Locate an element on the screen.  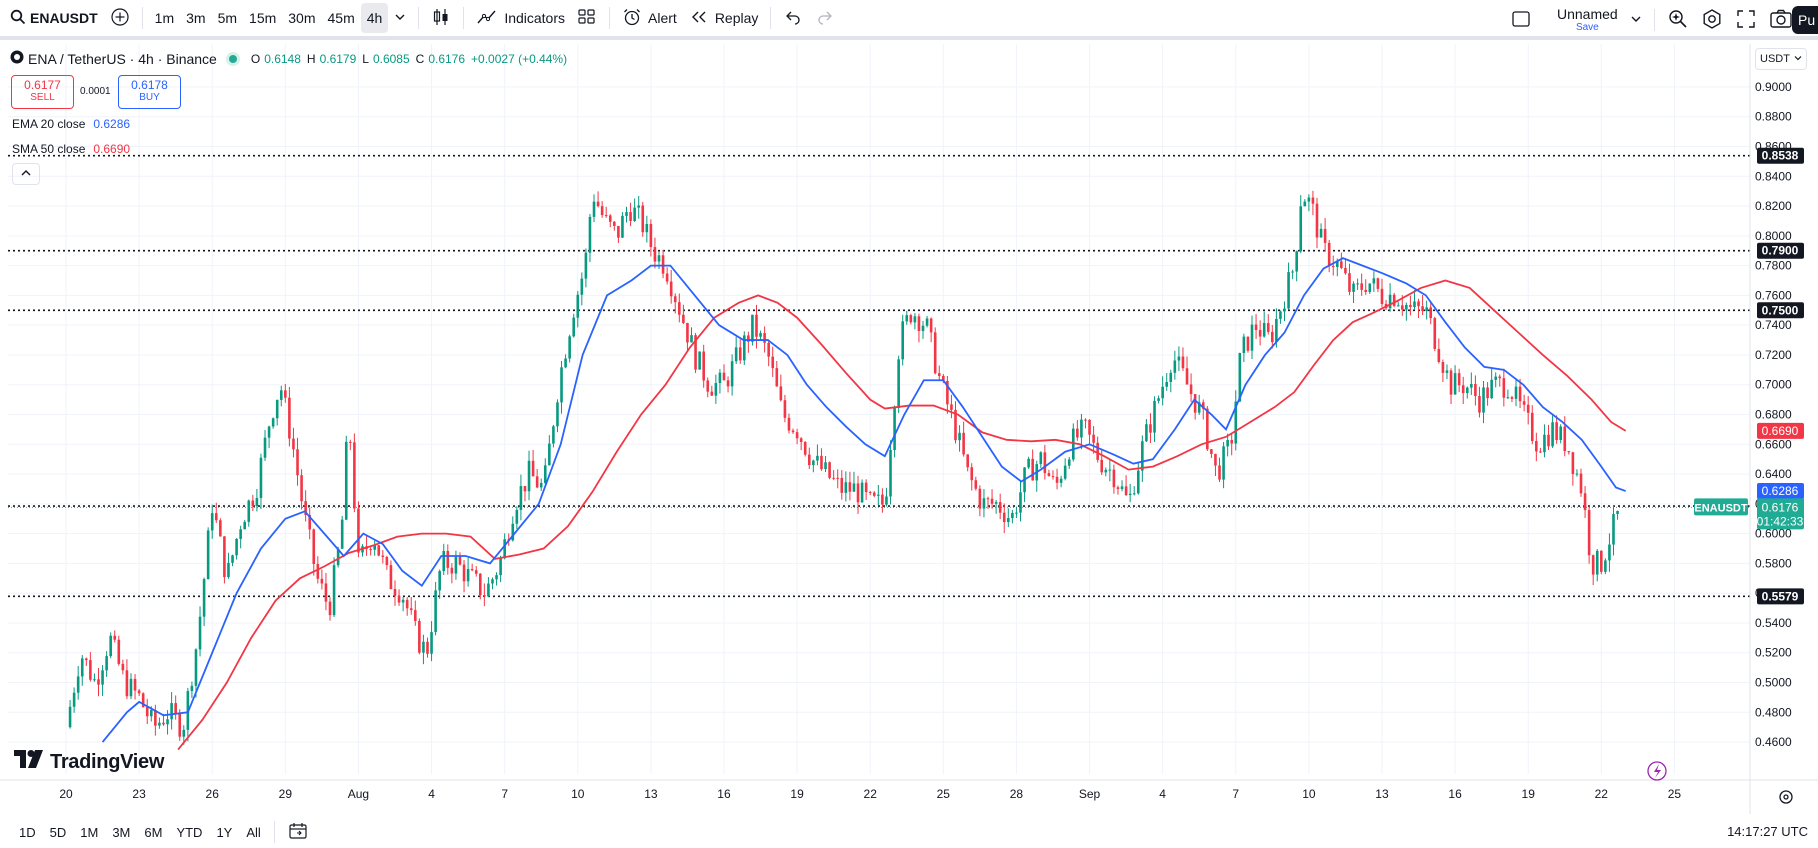
replay-button: Replay is located at coordinates (724, 18).